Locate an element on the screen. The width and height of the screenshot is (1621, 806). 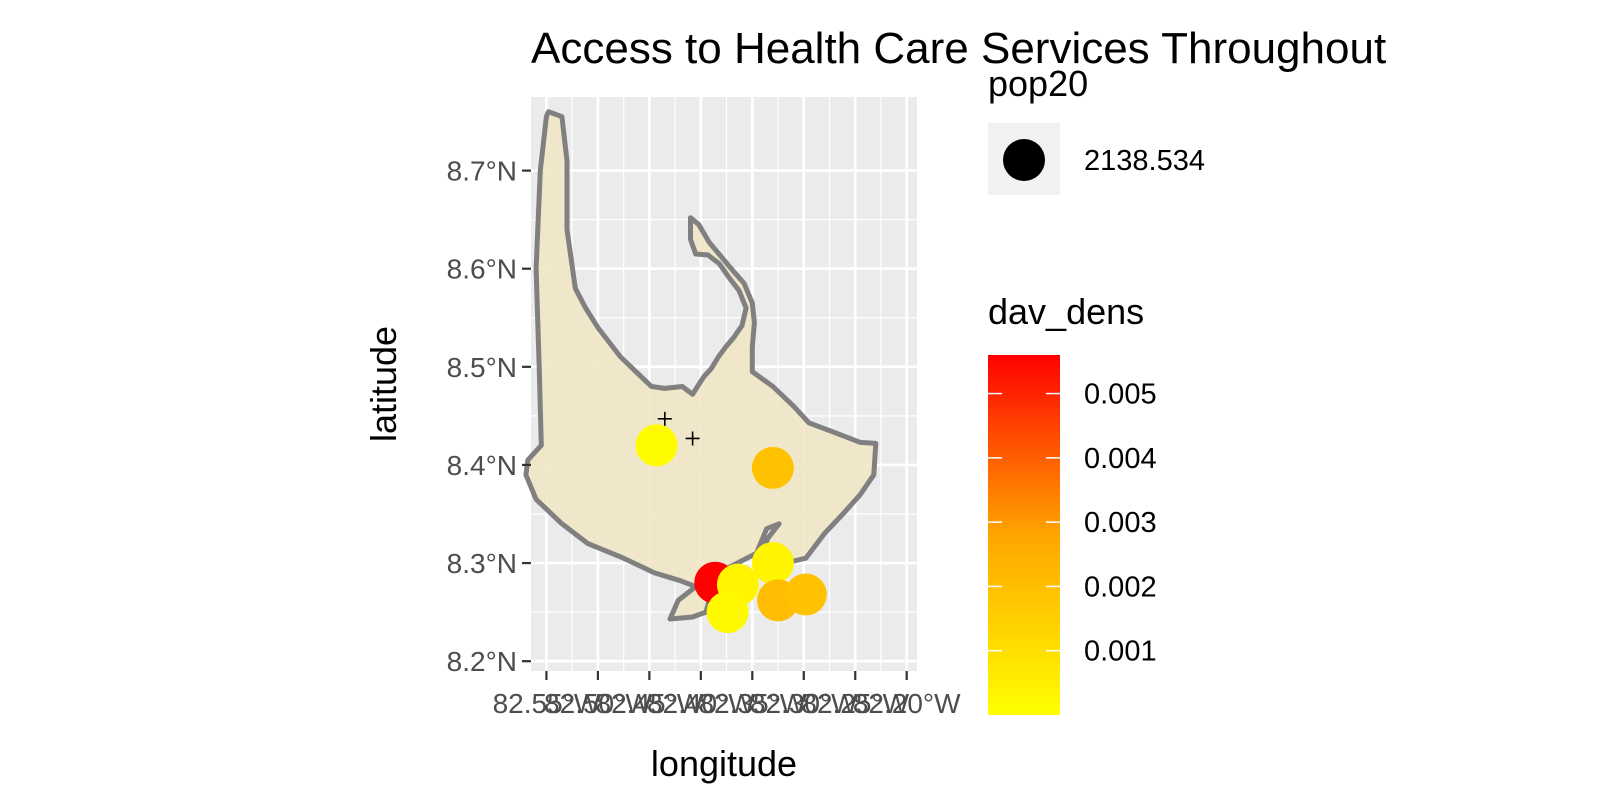
color-legend-label: 0.005 is located at coordinates (1120, 395).